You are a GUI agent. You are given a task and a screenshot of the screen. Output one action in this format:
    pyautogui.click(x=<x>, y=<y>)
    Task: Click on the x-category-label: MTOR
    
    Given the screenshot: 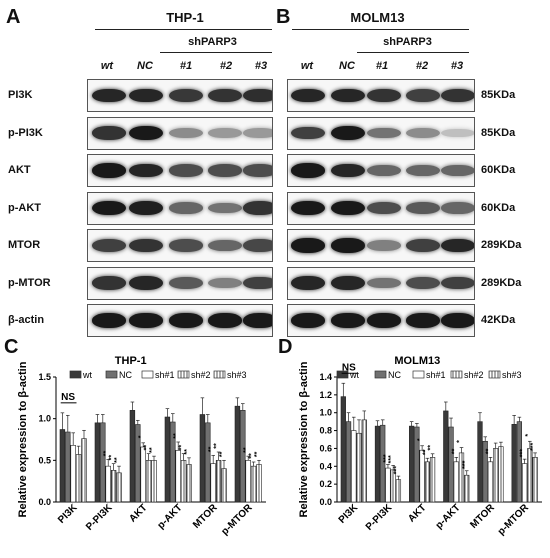 What is the action you would take?
    pyautogui.click(x=205, y=516)
    